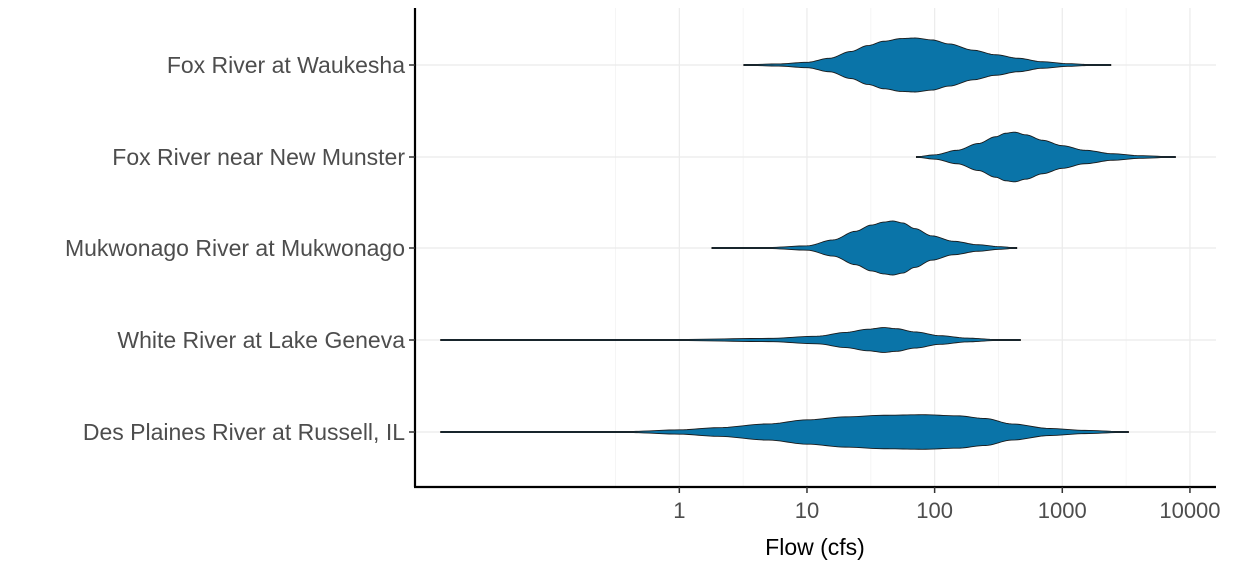 This screenshot has width=1244, height=563. Describe the element at coordinates (927, 65) in the screenshot. I see `violin-fox-river-at-waukesha` at that location.